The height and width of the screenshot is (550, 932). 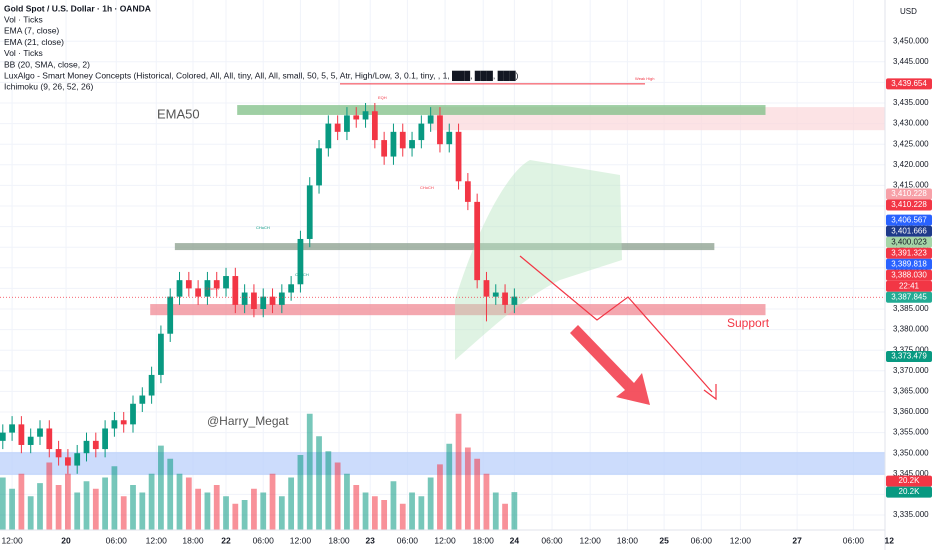 What do you see at coordinates (263, 227) in the screenshot?
I see `choch-label: CHoCH` at bounding box center [263, 227].